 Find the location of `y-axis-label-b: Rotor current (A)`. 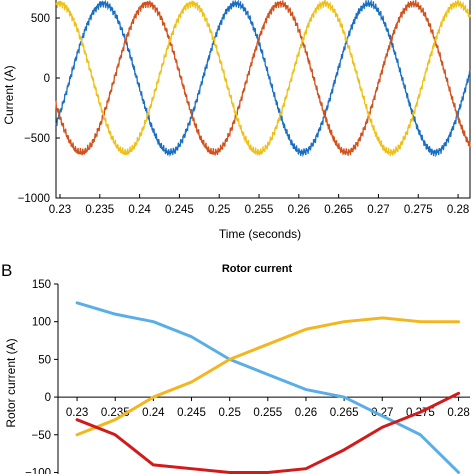

y-axis-label-b: Rotor current (A) is located at coordinates (11, 382).